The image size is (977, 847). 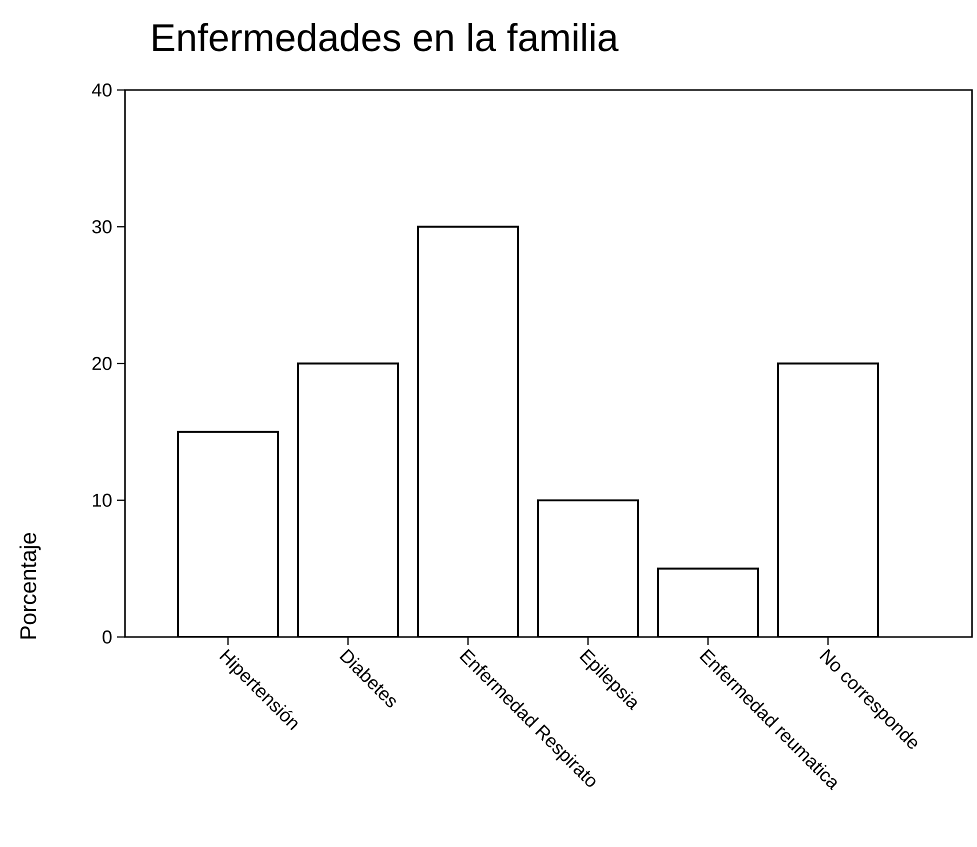 I want to click on y-tick-label: 10, so click(x=102, y=500).